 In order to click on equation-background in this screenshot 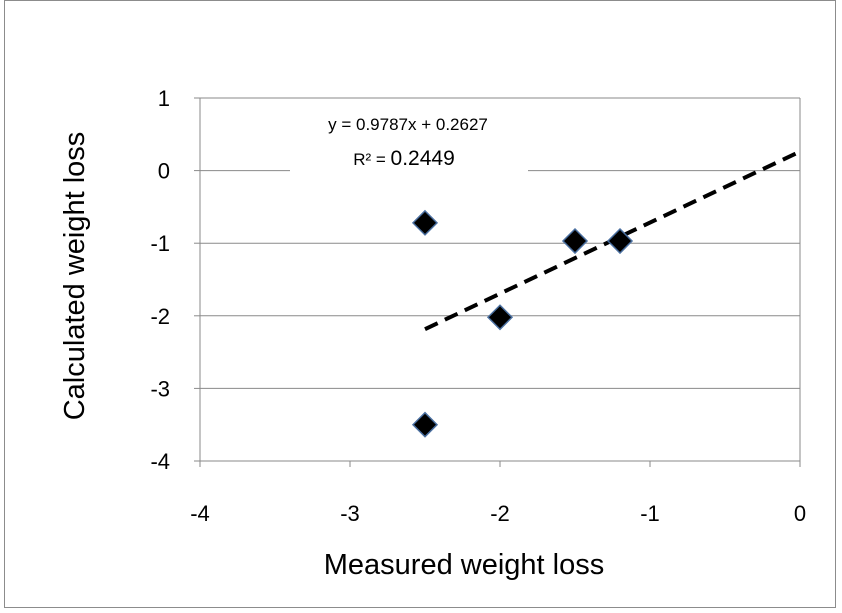, I will do `click(409, 141)`.